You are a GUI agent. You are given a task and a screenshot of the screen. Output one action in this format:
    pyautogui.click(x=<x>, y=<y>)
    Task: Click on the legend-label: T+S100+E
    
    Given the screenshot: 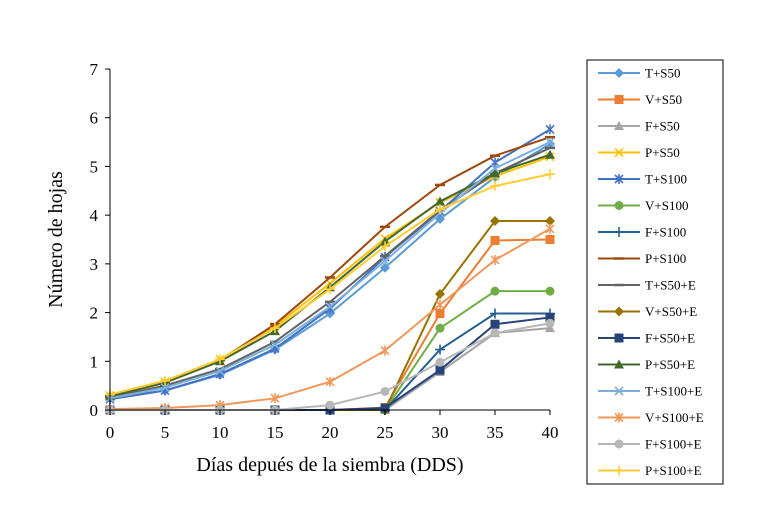 What is the action you would take?
    pyautogui.click(x=673, y=391)
    